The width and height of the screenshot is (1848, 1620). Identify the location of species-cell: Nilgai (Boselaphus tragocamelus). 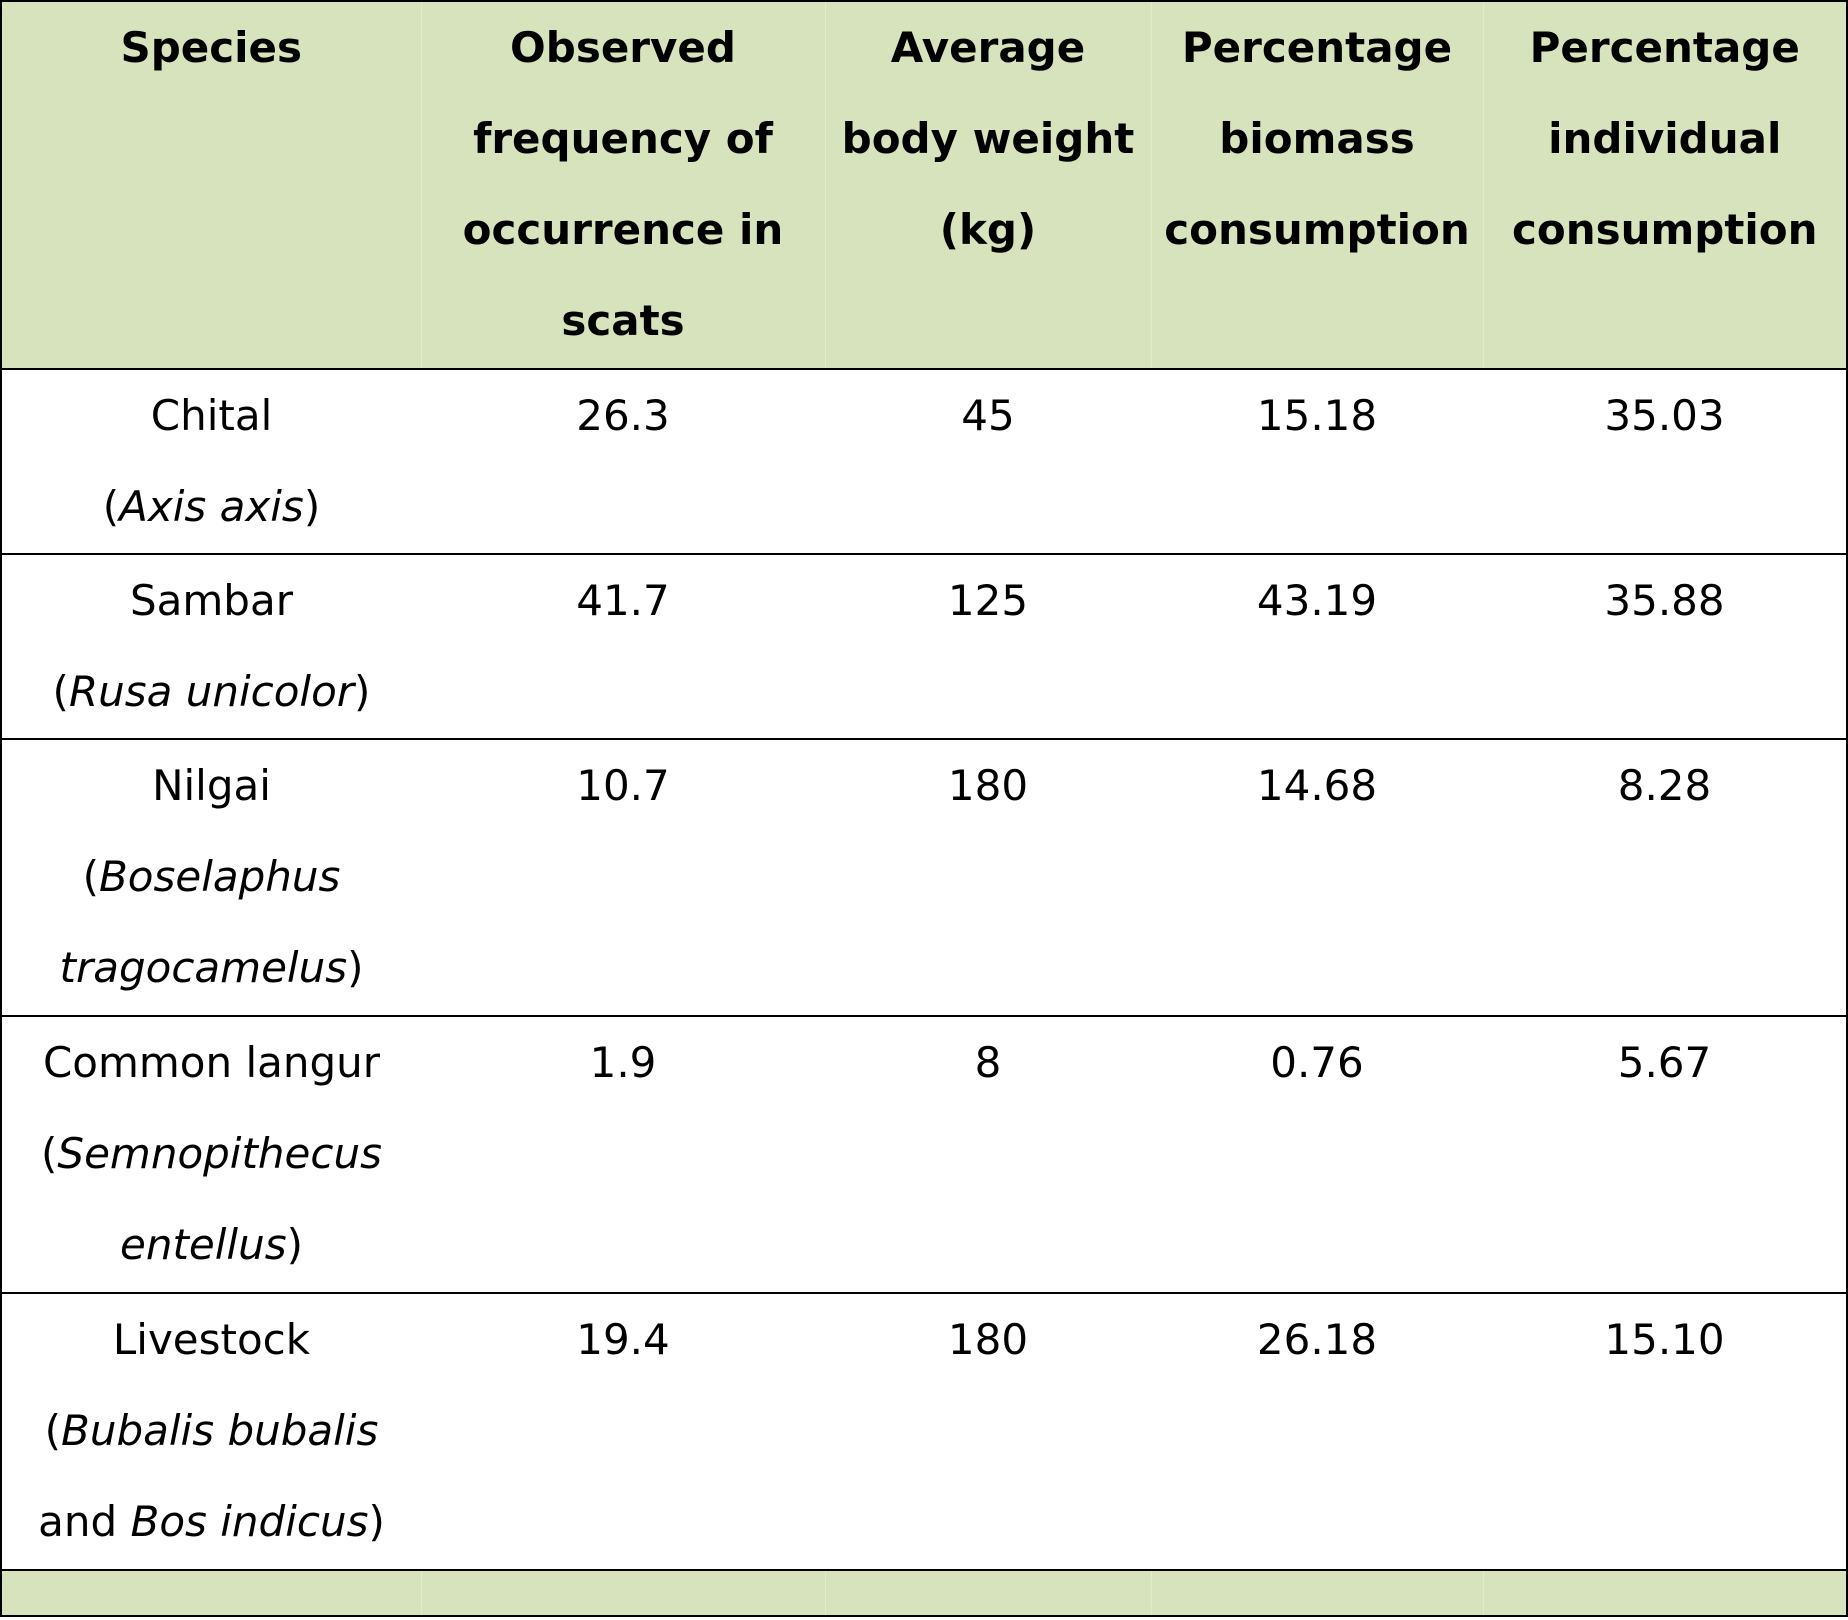
(211, 878).